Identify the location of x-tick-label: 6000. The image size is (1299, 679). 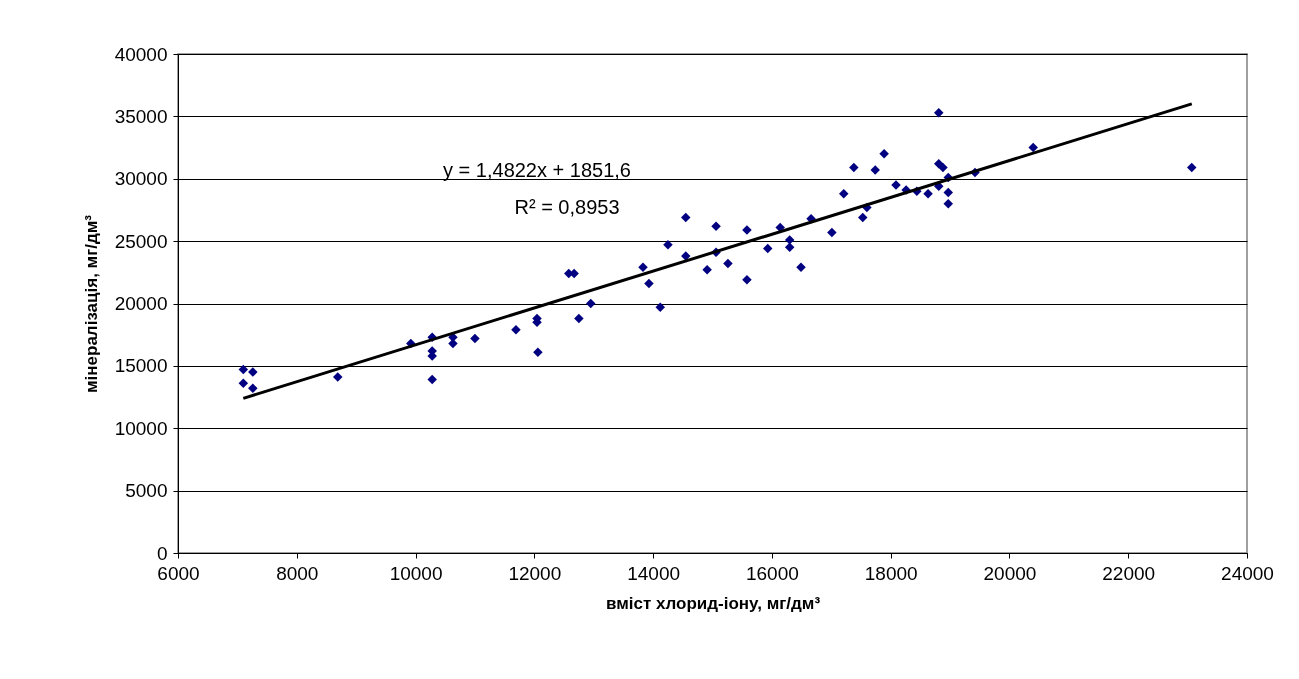
(178, 573).